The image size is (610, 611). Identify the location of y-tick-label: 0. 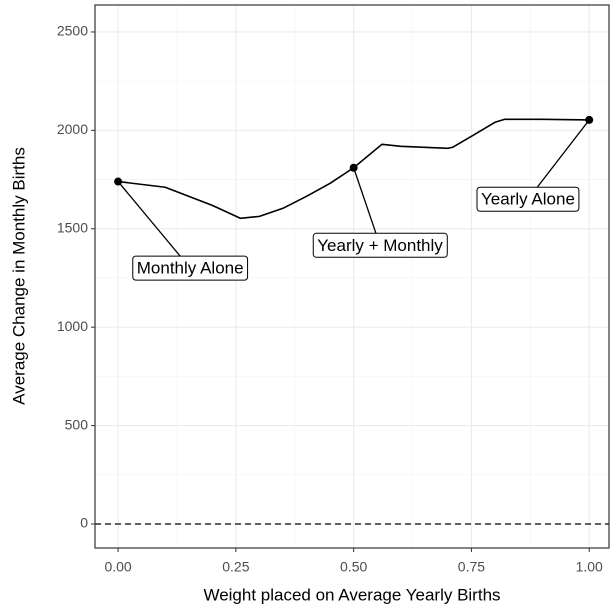
(84, 523).